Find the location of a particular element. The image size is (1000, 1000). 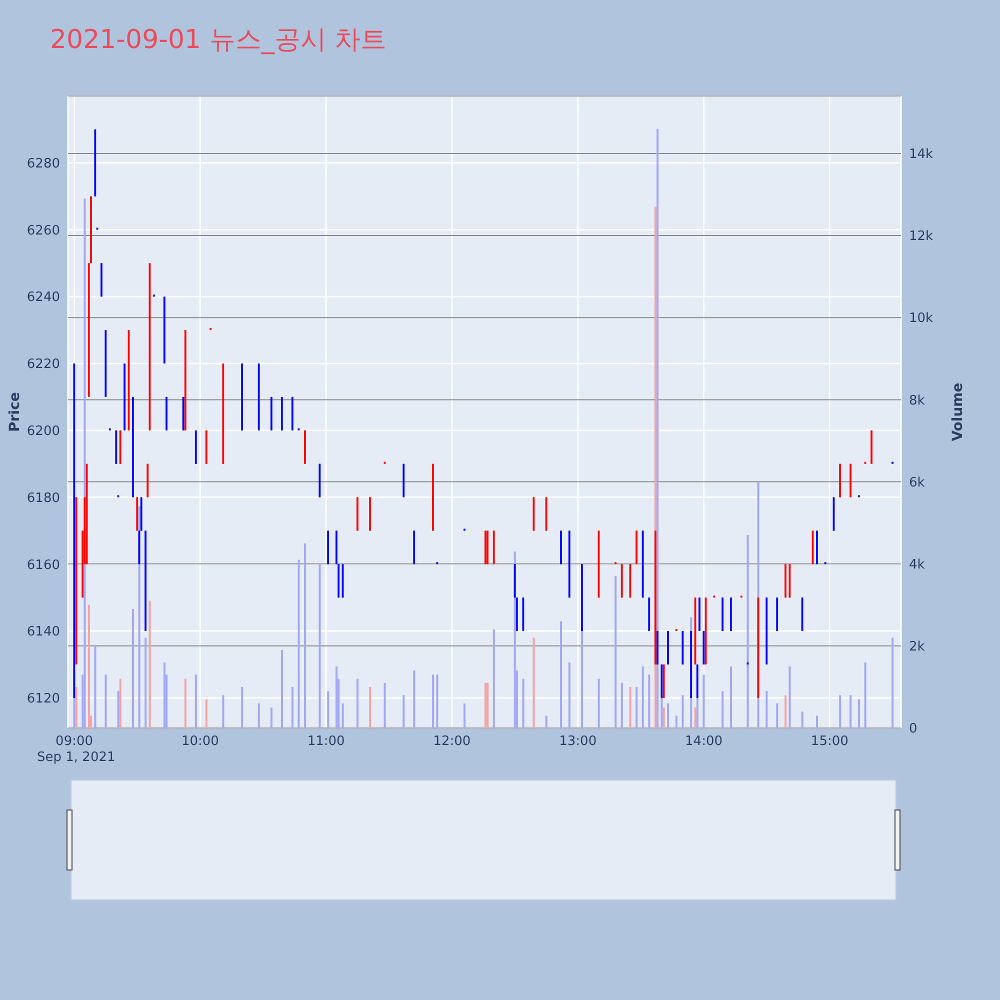

x-tick-label: 14:00 is located at coordinates (703, 742).